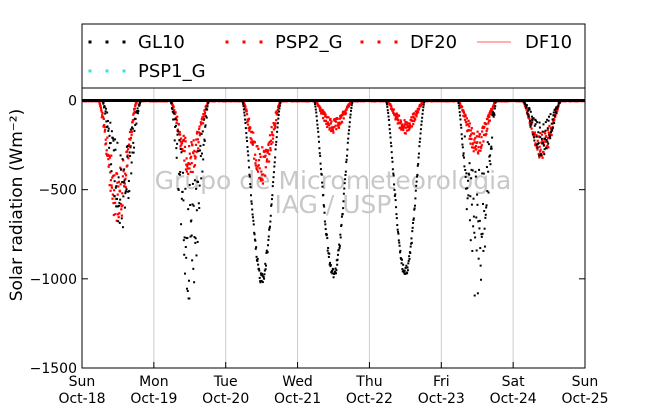 The width and height of the screenshot is (650, 409). Describe the element at coordinates (513, 382) in the screenshot. I see `x-tick-label-day-6: Sat` at that location.